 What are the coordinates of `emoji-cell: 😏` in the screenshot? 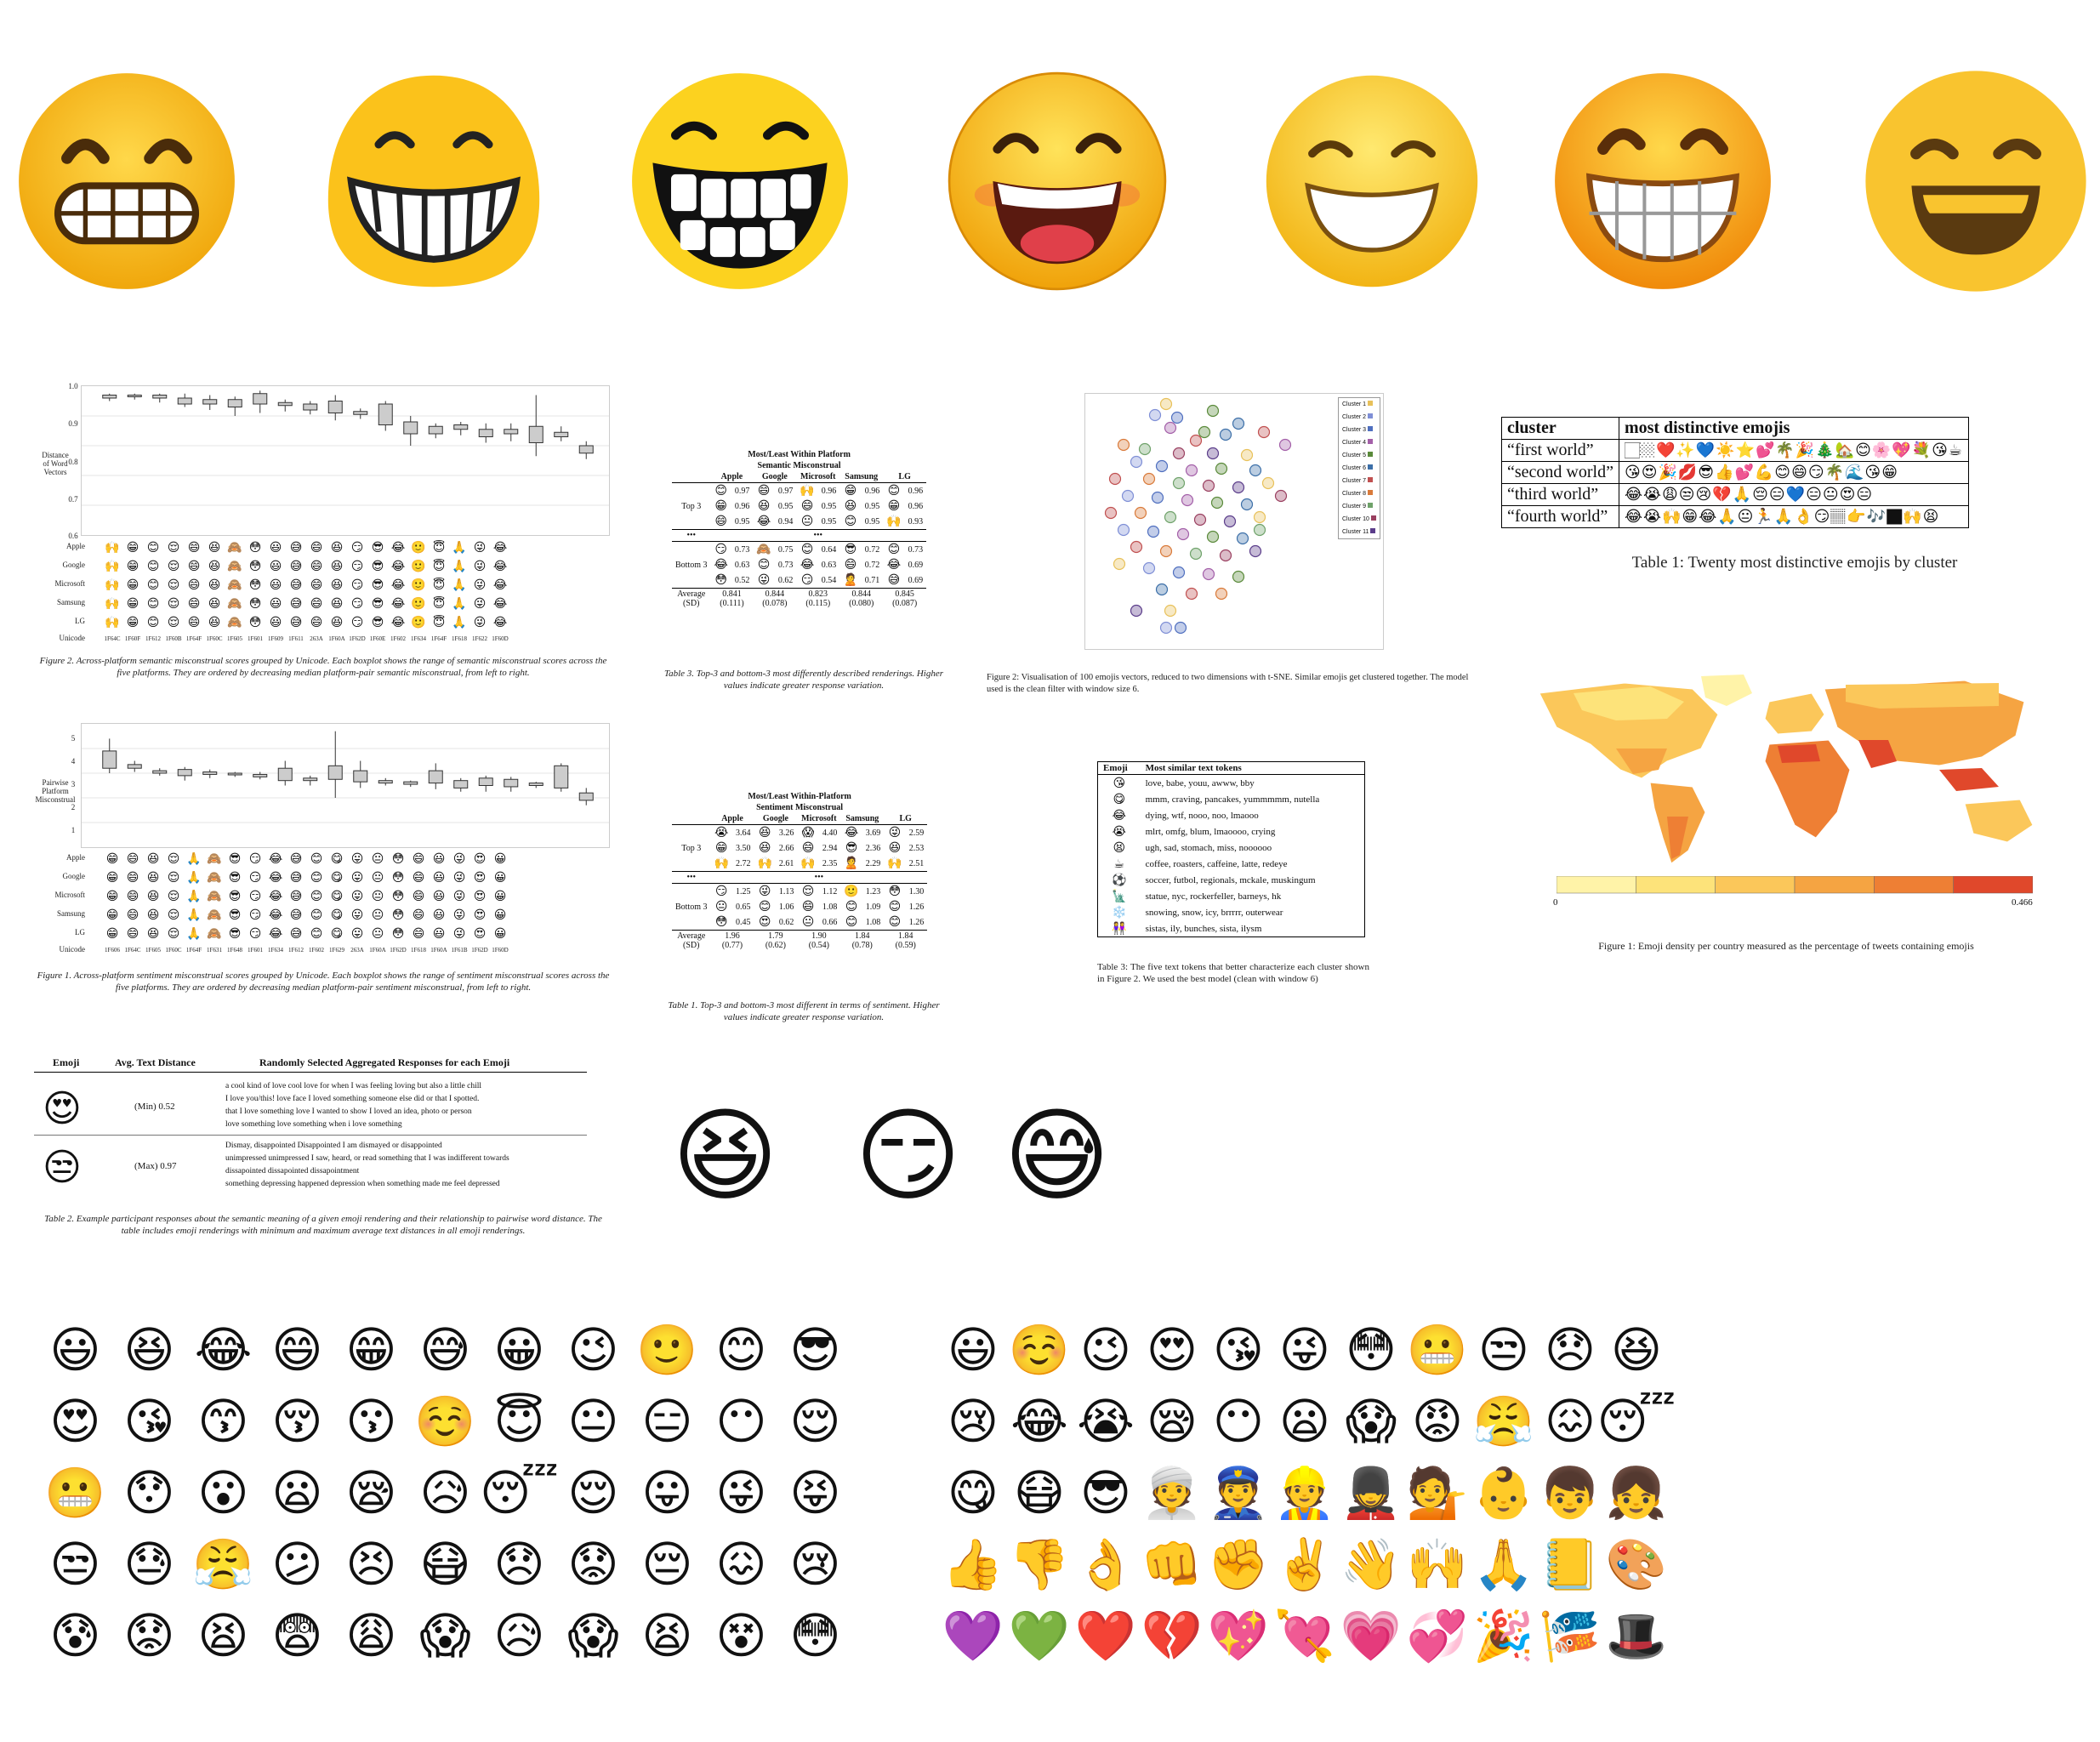 It's located at (721, 891).